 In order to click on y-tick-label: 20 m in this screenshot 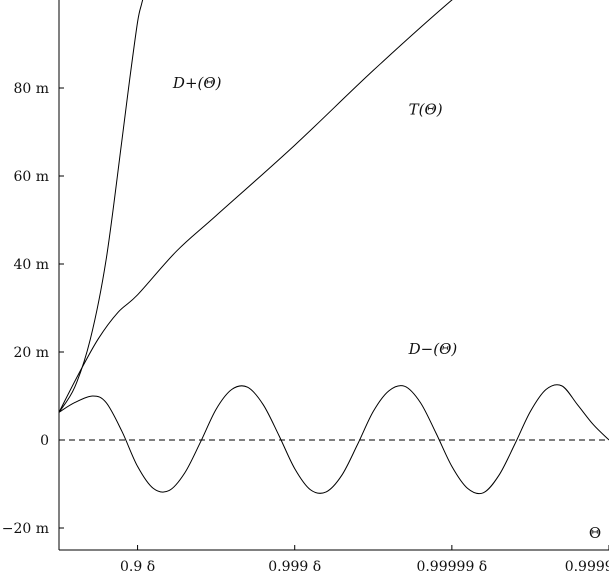, I will do `click(31, 353)`.